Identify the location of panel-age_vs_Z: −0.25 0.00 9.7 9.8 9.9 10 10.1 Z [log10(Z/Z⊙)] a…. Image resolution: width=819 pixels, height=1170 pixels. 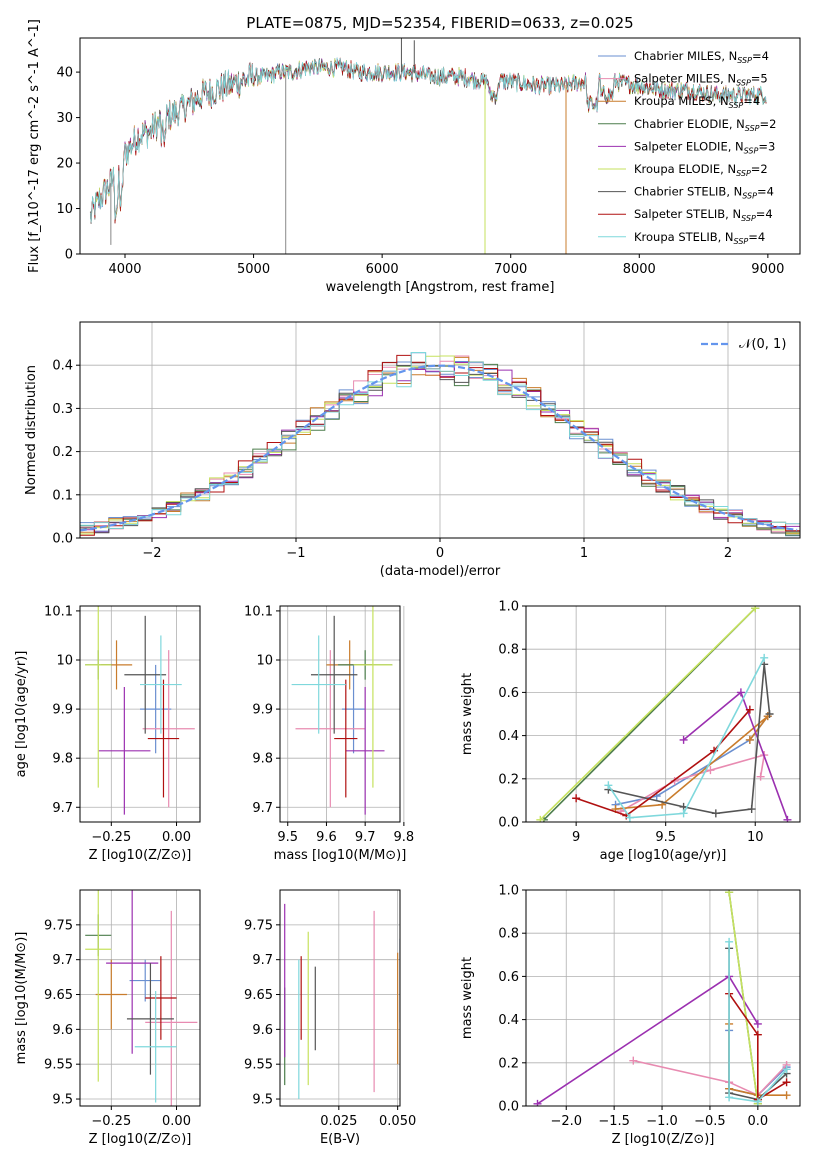
(107, 733).